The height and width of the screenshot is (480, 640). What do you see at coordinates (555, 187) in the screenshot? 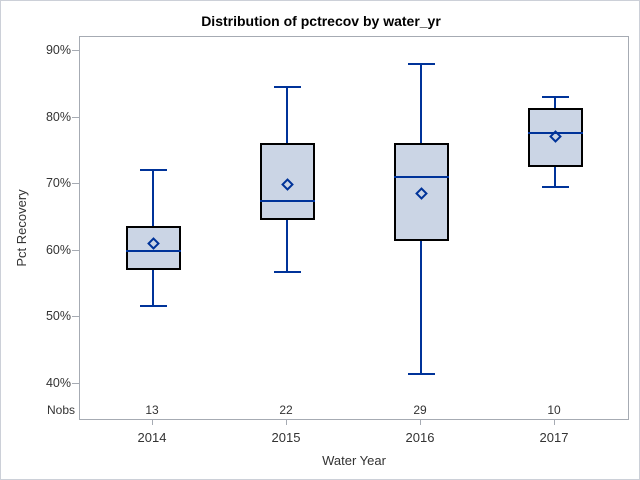
I see `whisker-cap-bottom-2017` at bounding box center [555, 187].